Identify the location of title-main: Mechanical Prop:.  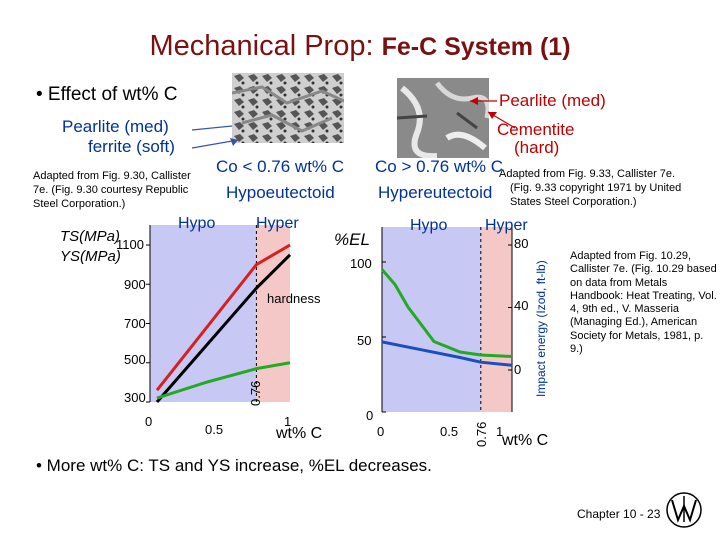
(261, 46).